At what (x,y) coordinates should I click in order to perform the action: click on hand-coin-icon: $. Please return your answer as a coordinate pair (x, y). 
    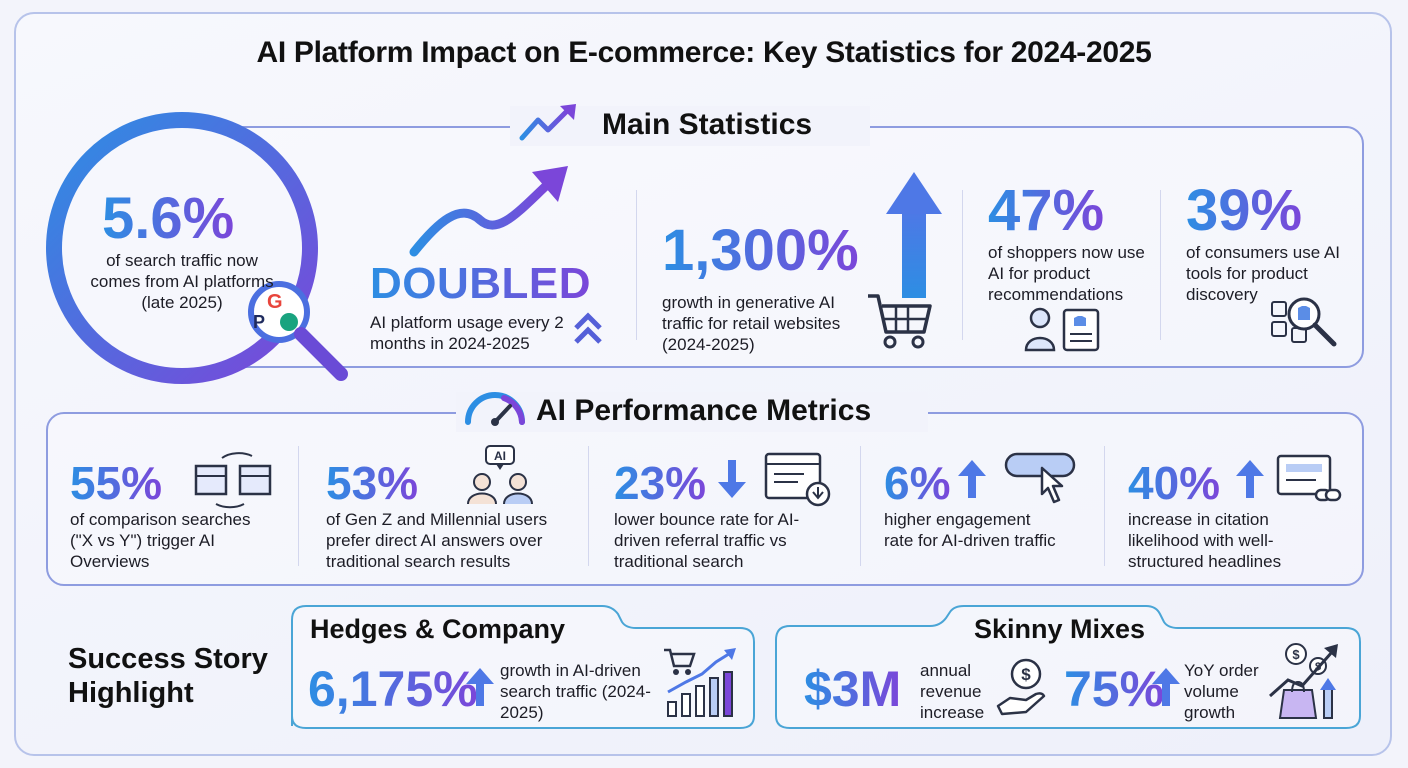
    Looking at the image, I should click on (1021, 687).